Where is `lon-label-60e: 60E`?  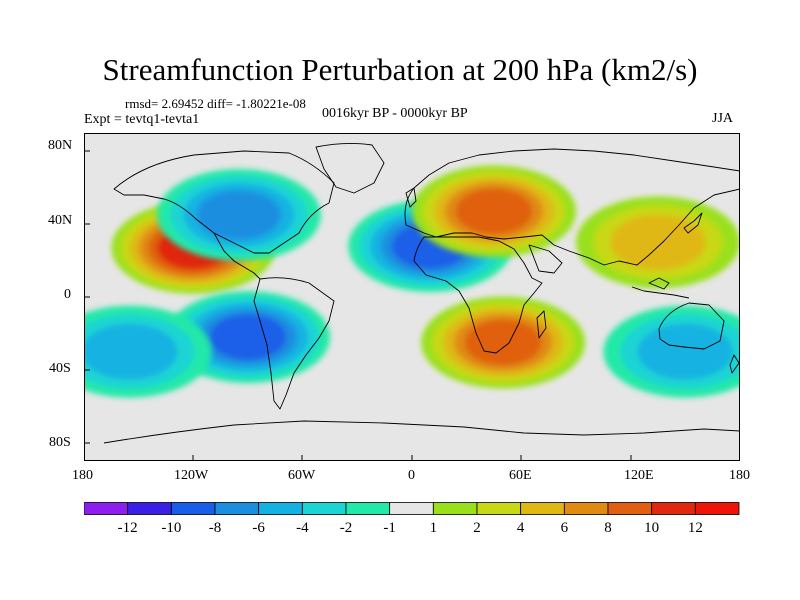
lon-label-60e: 60E is located at coordinates (520, 475).